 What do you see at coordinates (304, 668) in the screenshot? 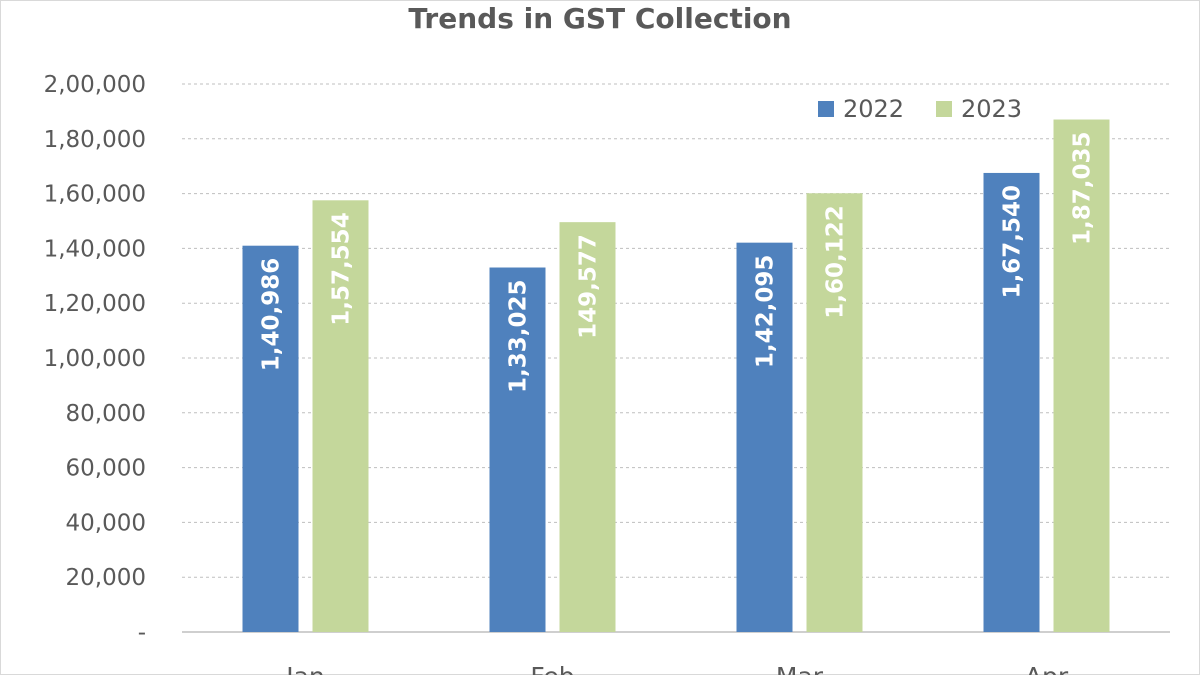
I see `x-tick-label: Jan` at bounding box center [304, 668].